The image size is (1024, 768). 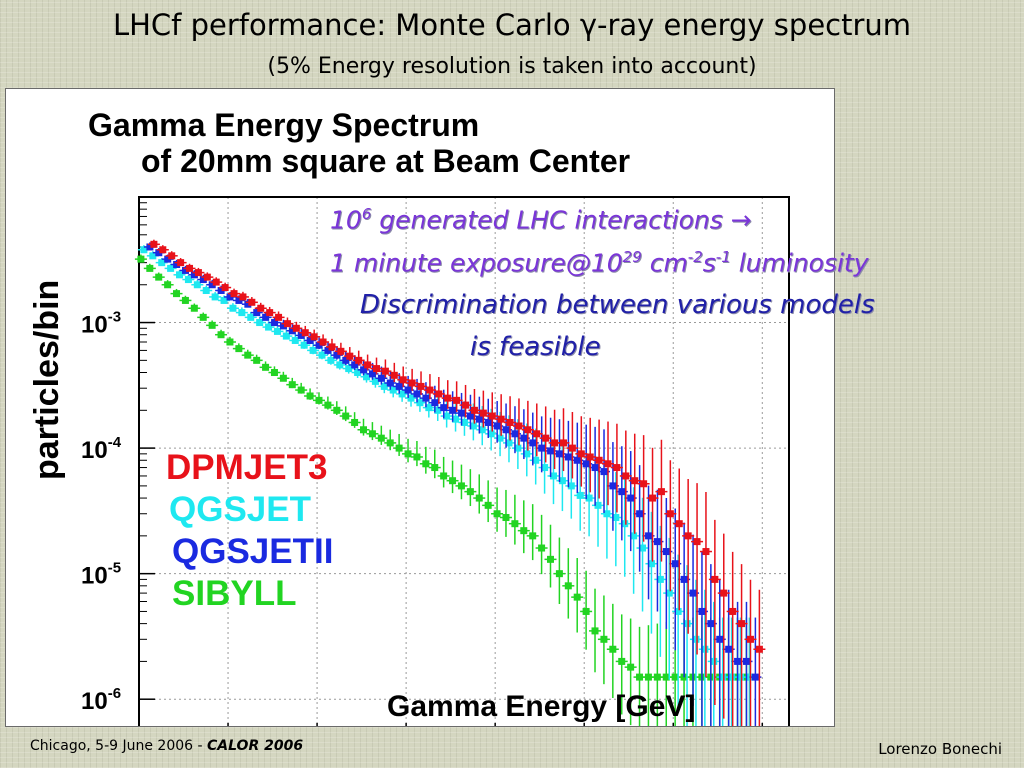 What do you see at coordinates (101, 324) in the screenshot?
I see `y-tick-label: 10⁻³` at bounding box center [101, 324].